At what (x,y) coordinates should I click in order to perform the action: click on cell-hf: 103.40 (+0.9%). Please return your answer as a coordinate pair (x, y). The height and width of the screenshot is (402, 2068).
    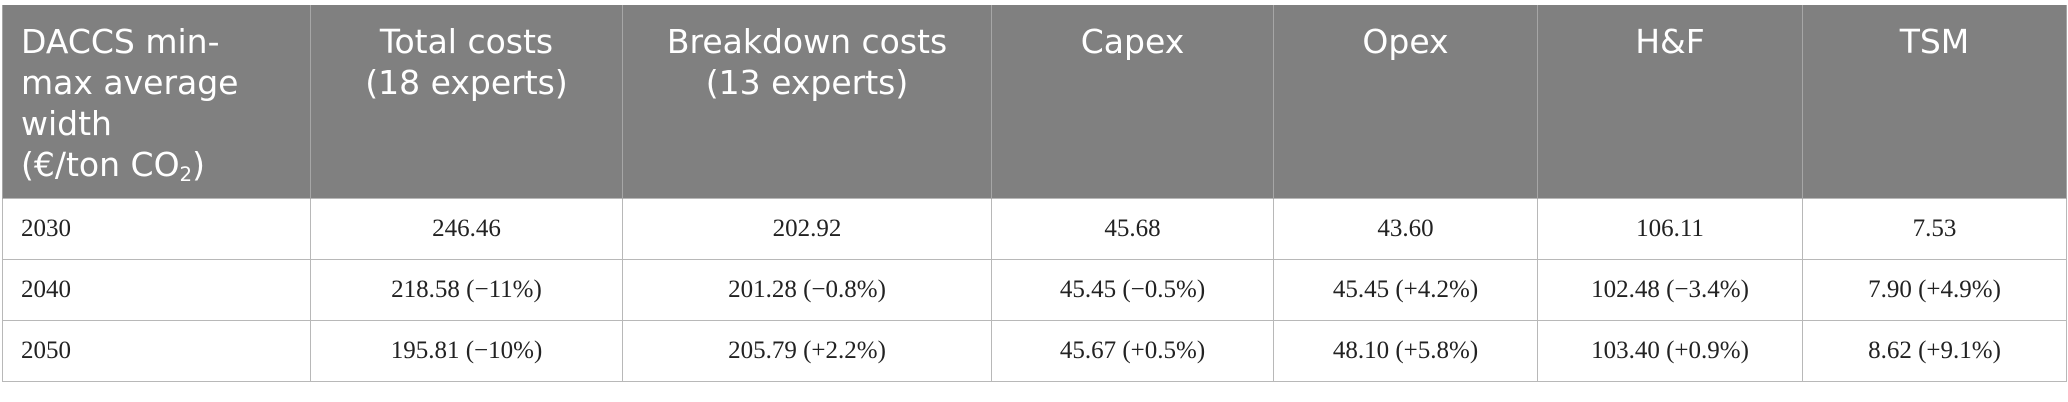
    Looking at the image, I should click on (1670, 350).